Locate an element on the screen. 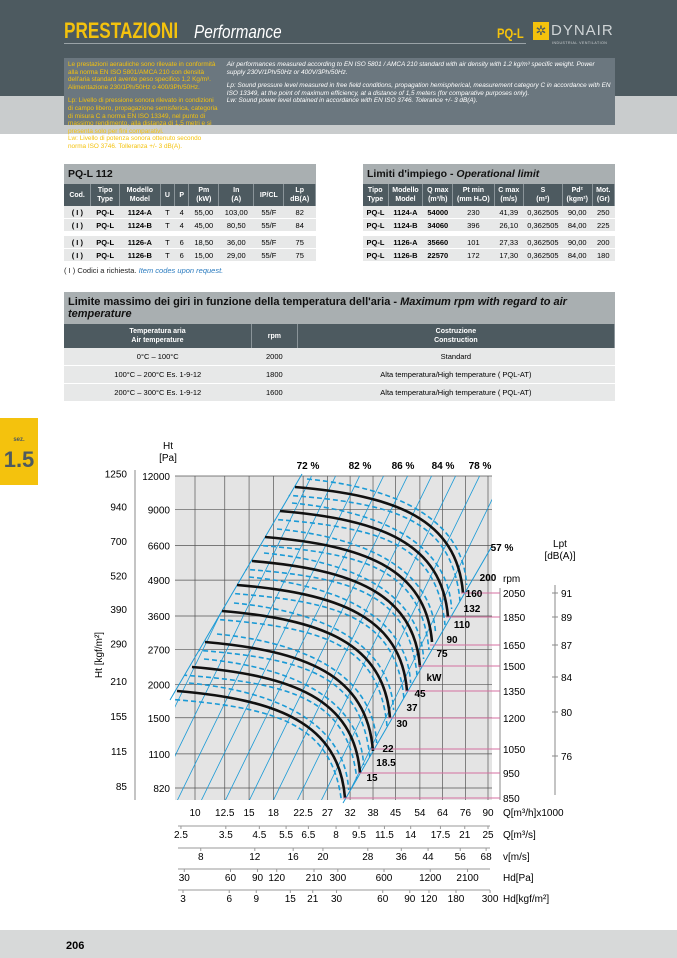  table-cell: 250 is located at coordinates (603, 212).